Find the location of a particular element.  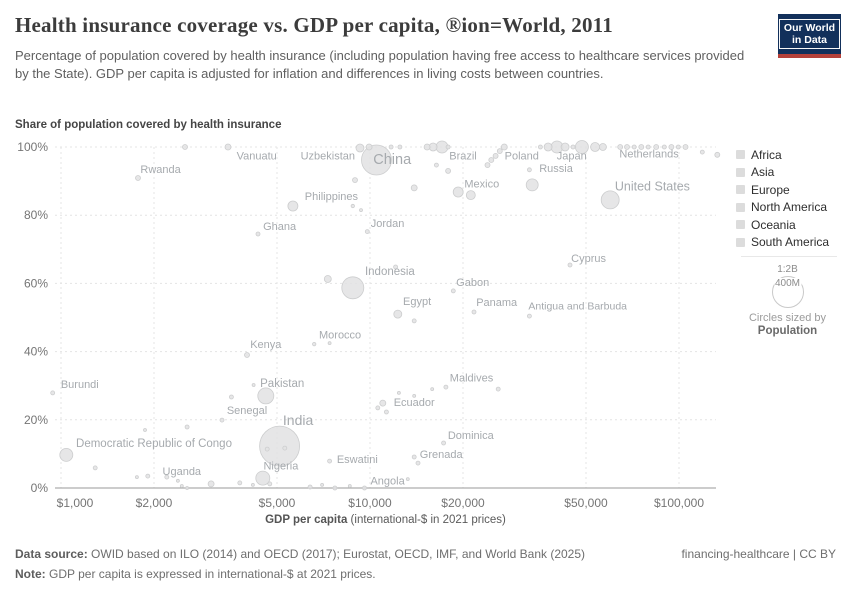

data-point-mexico is located at coordinates (458, 192).